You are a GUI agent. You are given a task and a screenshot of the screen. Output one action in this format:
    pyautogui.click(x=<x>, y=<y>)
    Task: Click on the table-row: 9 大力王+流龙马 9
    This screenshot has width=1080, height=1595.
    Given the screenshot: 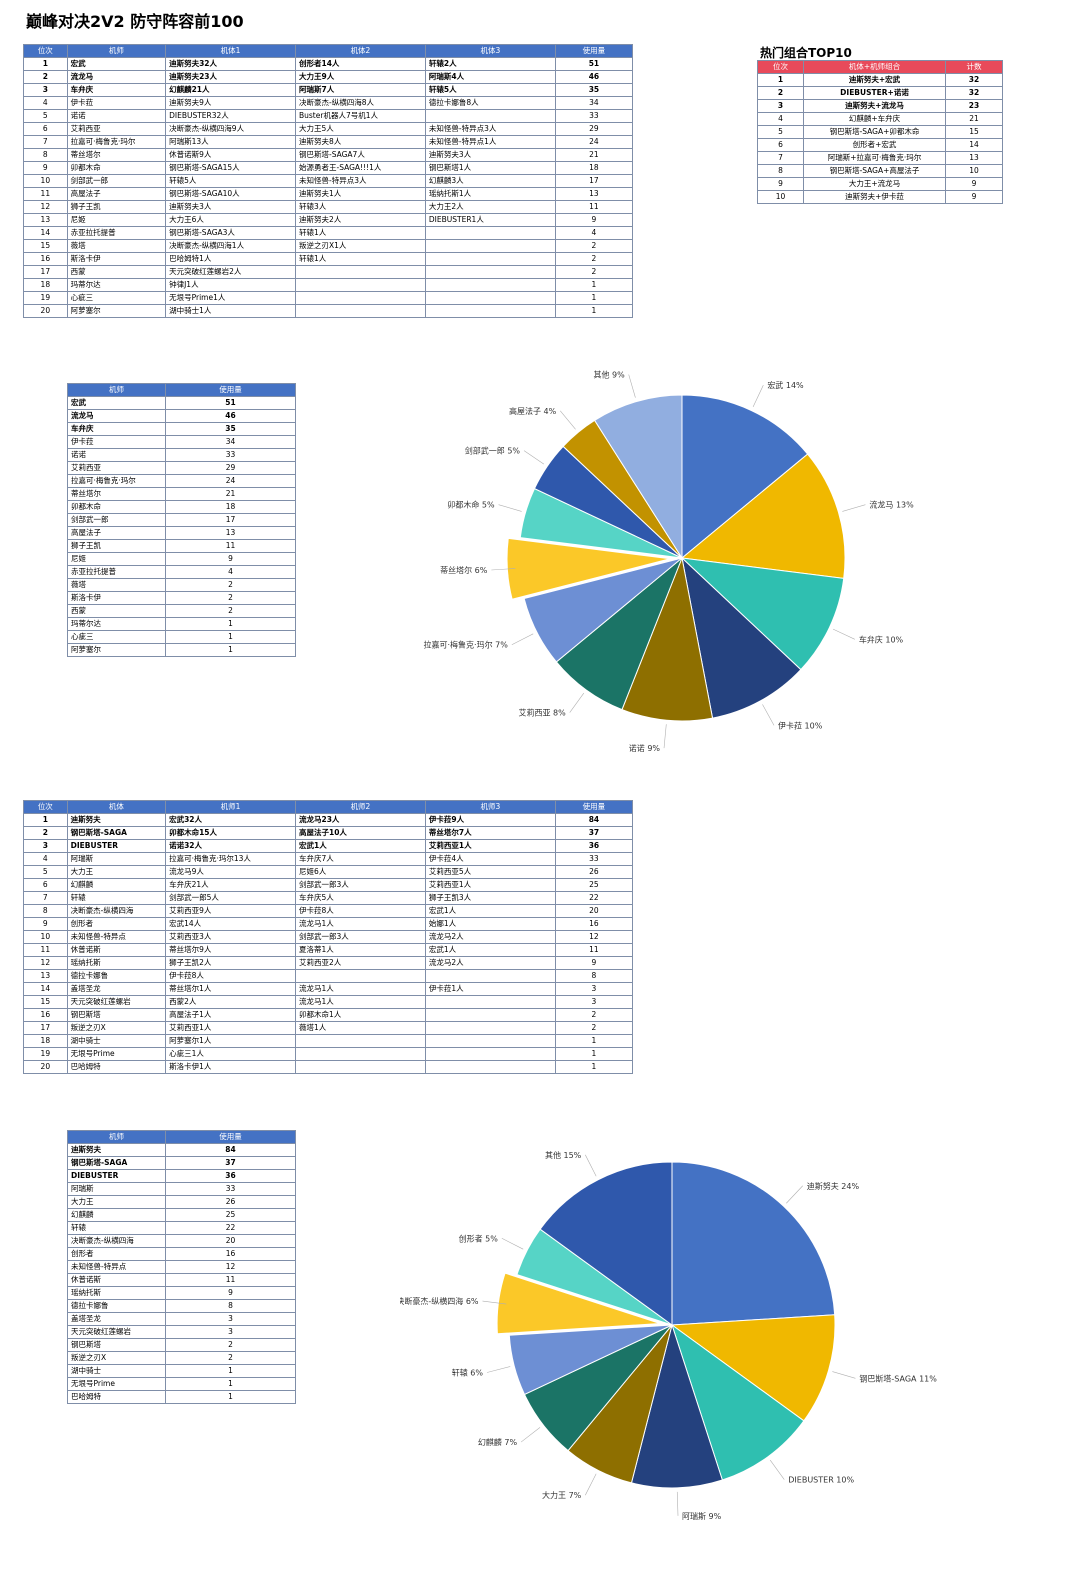 What is the action you would take?
    pyautogui.click(x=880, y=184)
    